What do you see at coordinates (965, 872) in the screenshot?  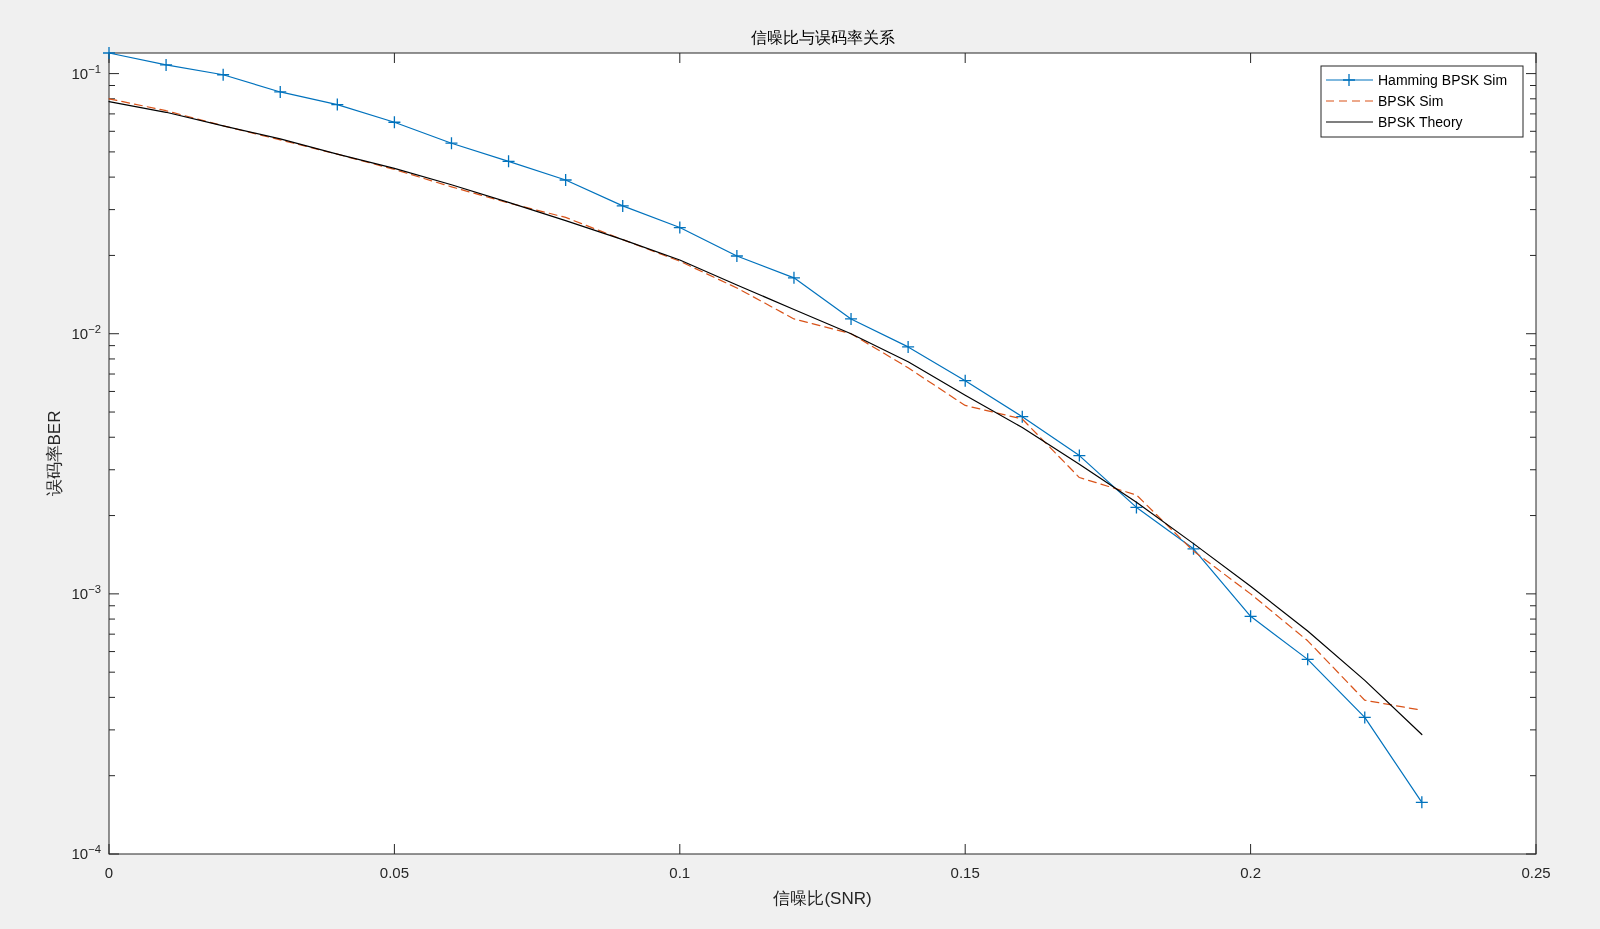 I see `x-tick-label: 0.15` at bounding box center [965, 872].